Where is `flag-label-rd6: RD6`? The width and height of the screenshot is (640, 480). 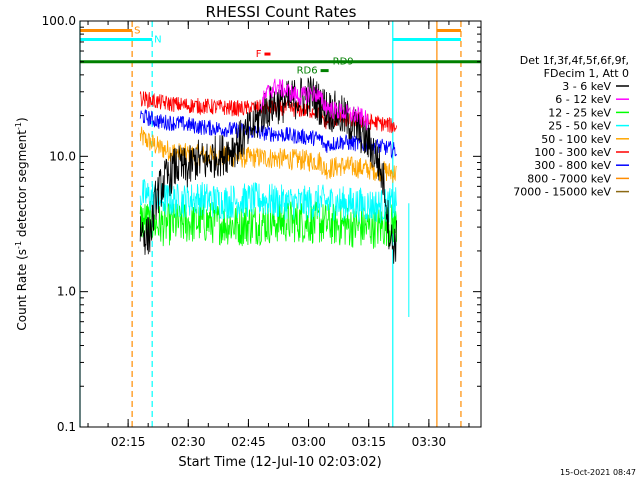 flag-label-rd6: RD6 is located at coordinates (307, 71).